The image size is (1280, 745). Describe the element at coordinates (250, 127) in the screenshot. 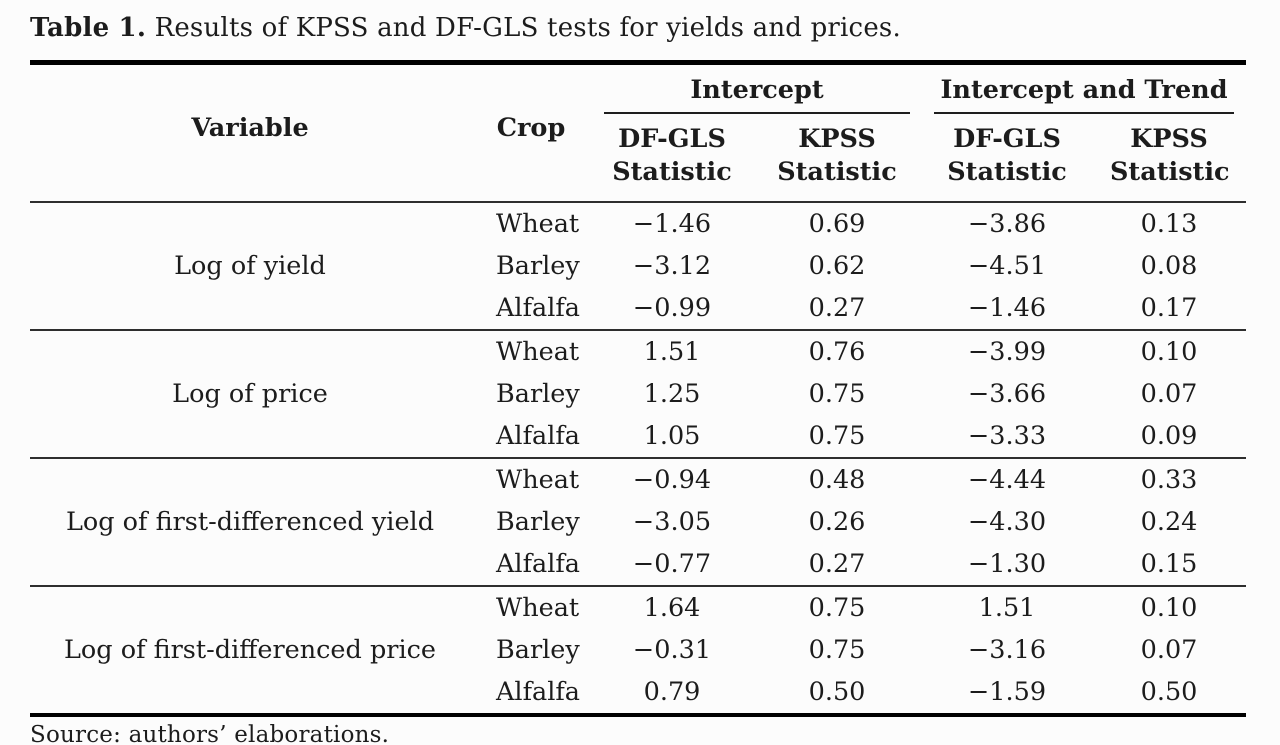

I see `header-variable: Variable` at that location.